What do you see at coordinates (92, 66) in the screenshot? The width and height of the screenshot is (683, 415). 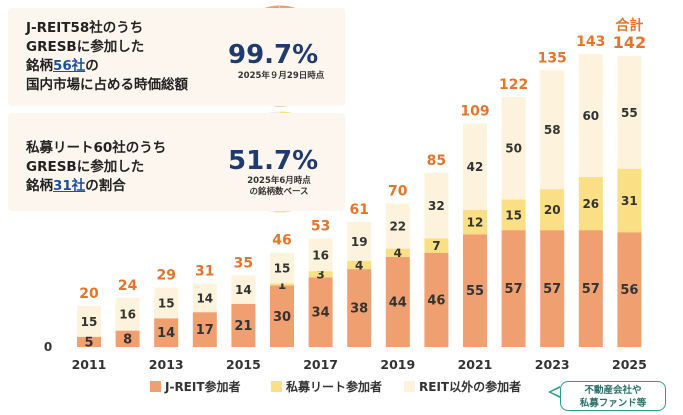 I see `card-line-text: の` at bounding box center [92, 66].